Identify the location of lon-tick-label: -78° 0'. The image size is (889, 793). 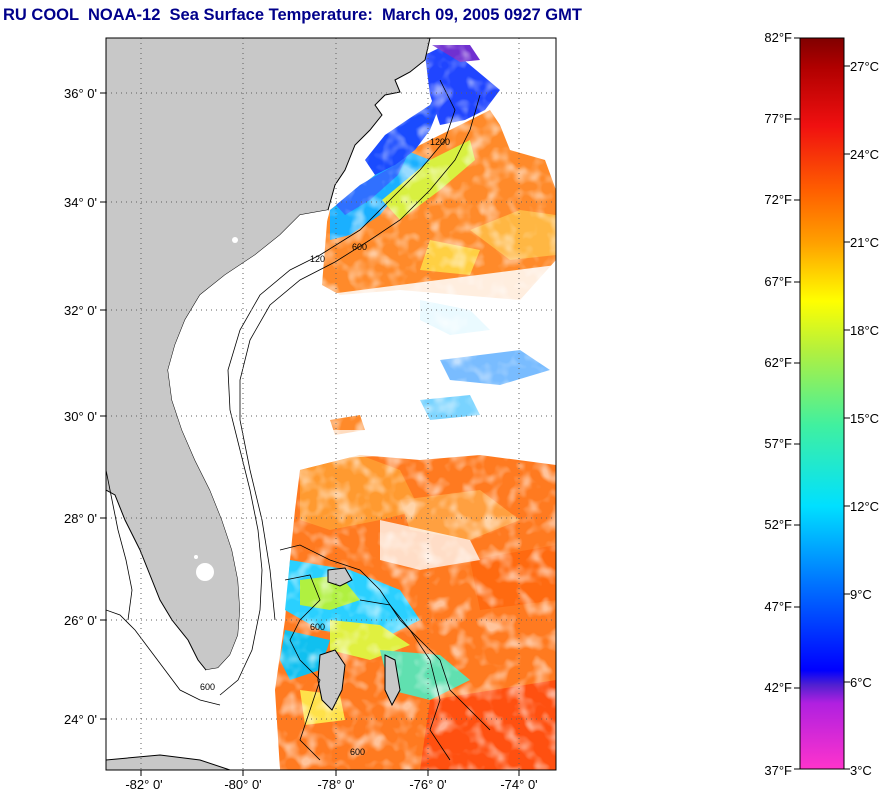
(335, 784).